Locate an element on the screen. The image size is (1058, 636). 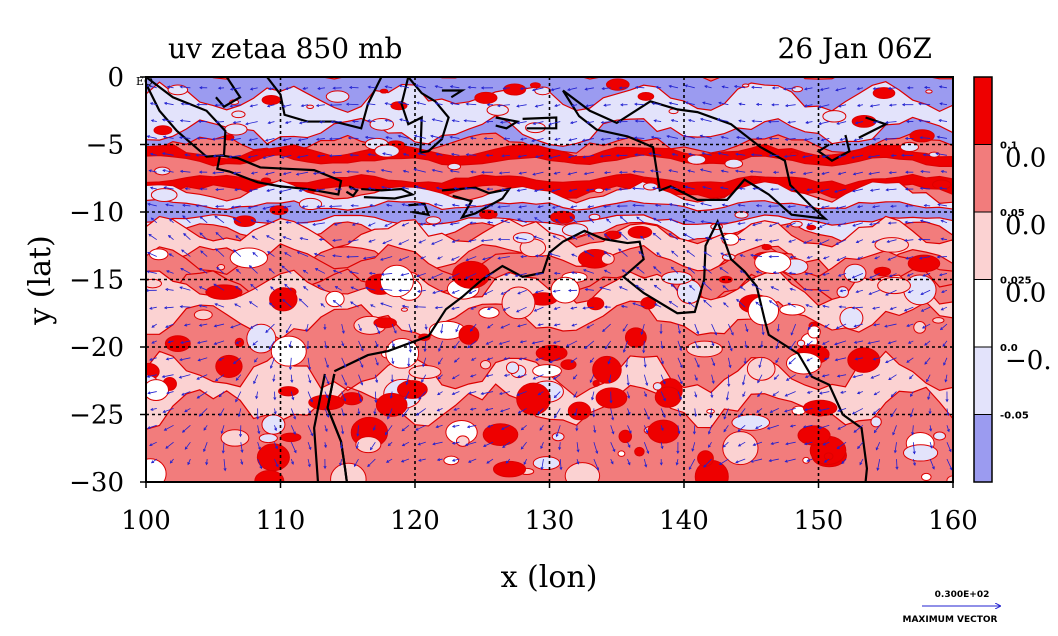
vector-legend: 0.300E+02 MAXIMUM VECTOR is located at coordinates (951, 607).